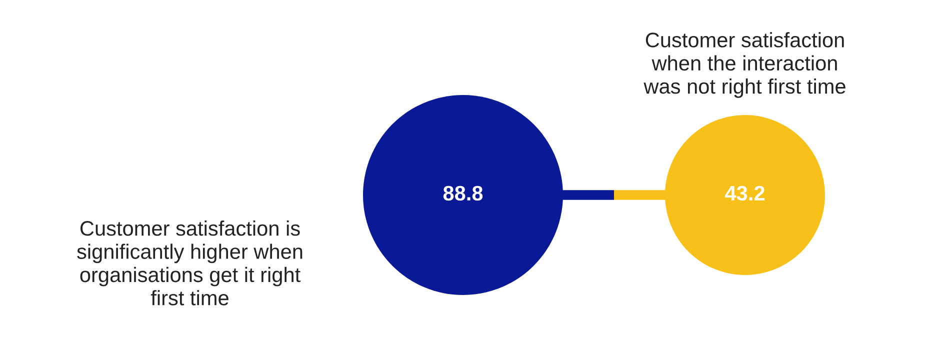  What do you see at coordinates (189, 263) in the screenshot?
I see `category-label: Customer satisfaction is significantly higher when organisations get it right first time` at bounding box center [189, 263].